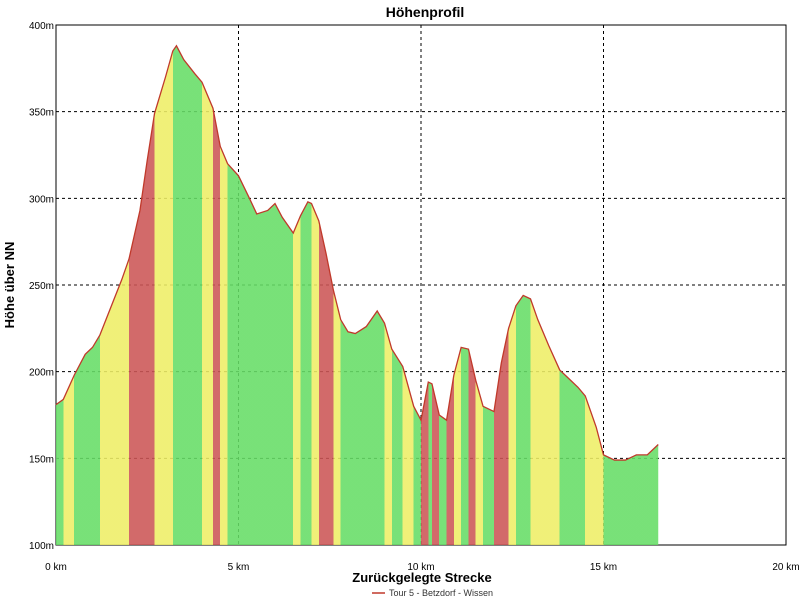  What do you see at coordinates (9, 285) in the screenshot?
I see `y-axis-title: Höhe über NN` at bounding box center [9, 285].